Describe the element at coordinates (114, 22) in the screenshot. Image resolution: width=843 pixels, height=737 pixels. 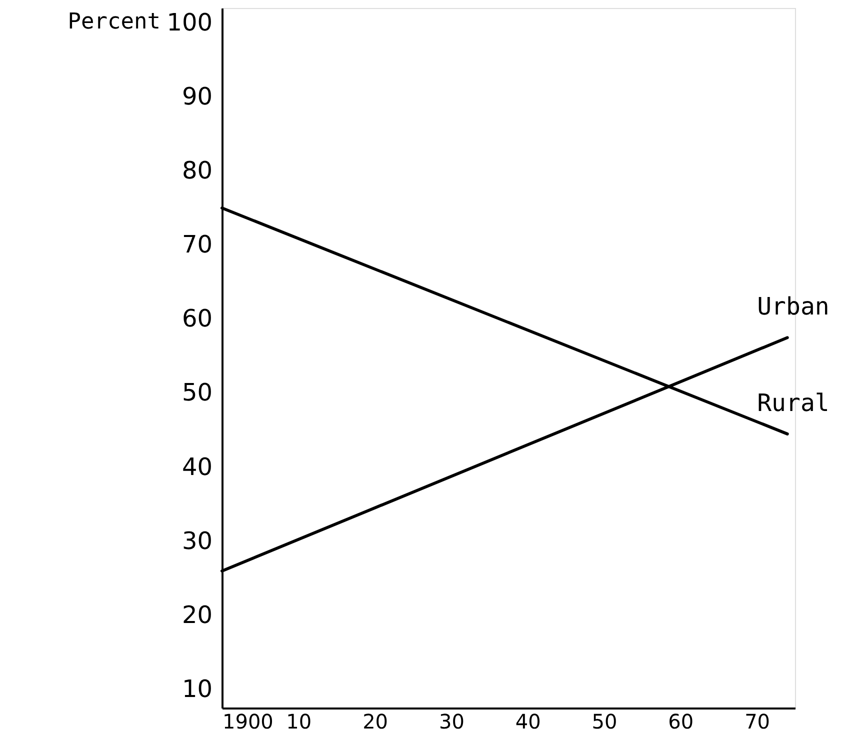
I see `y-axis-title: Percent` at that location.